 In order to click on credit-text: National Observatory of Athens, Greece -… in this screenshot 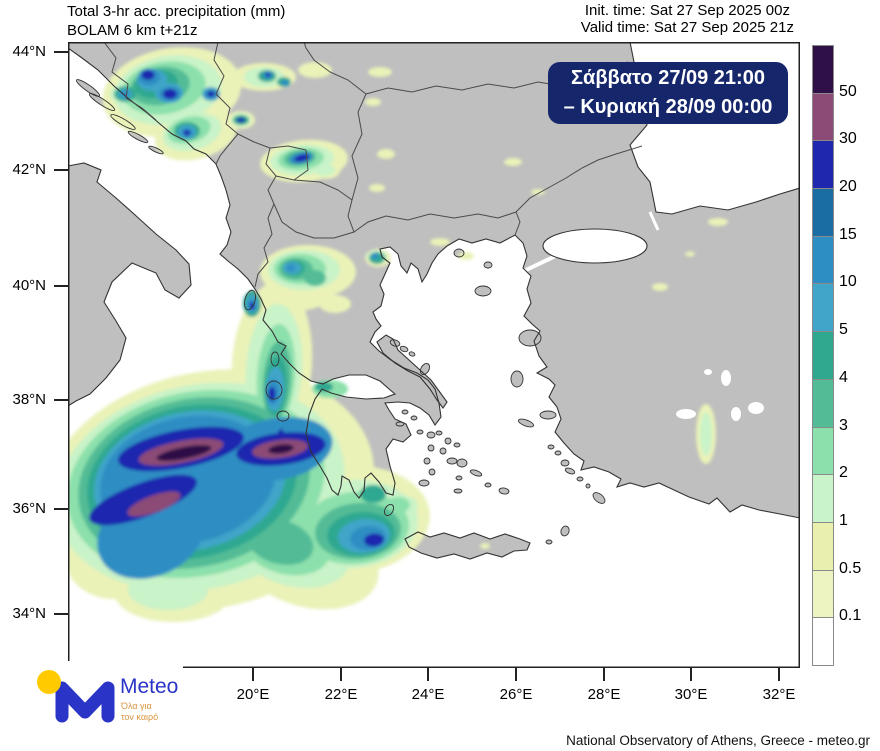, I will do `click(718, 740)`.